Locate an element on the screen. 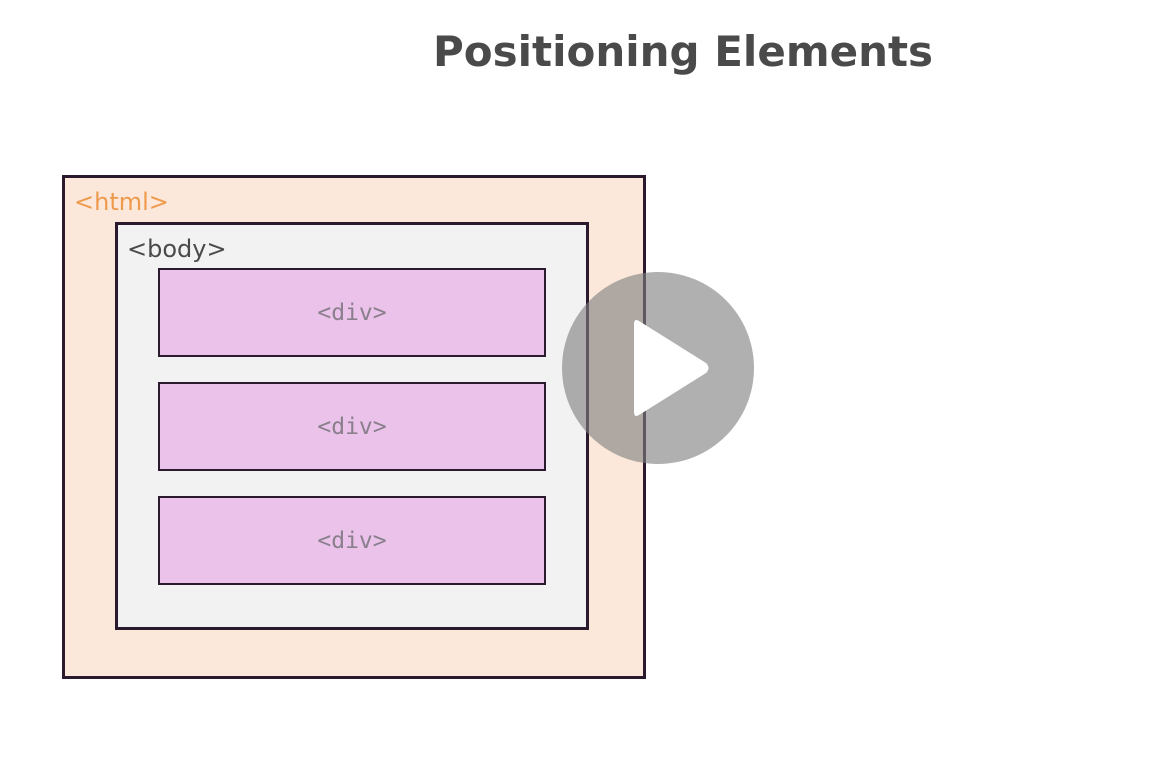  html-element-label: <html> is located at coordinates (121, 202).